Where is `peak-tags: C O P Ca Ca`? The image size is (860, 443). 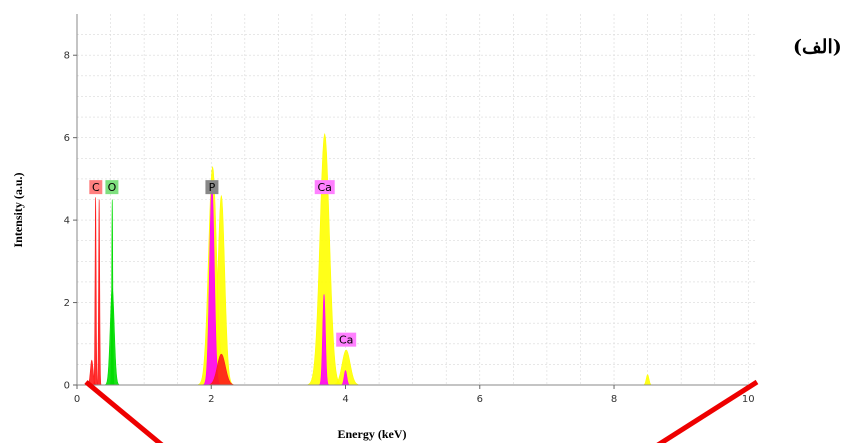
peak-tags: C O P Ca Ca is located at coordinates (223, 263).